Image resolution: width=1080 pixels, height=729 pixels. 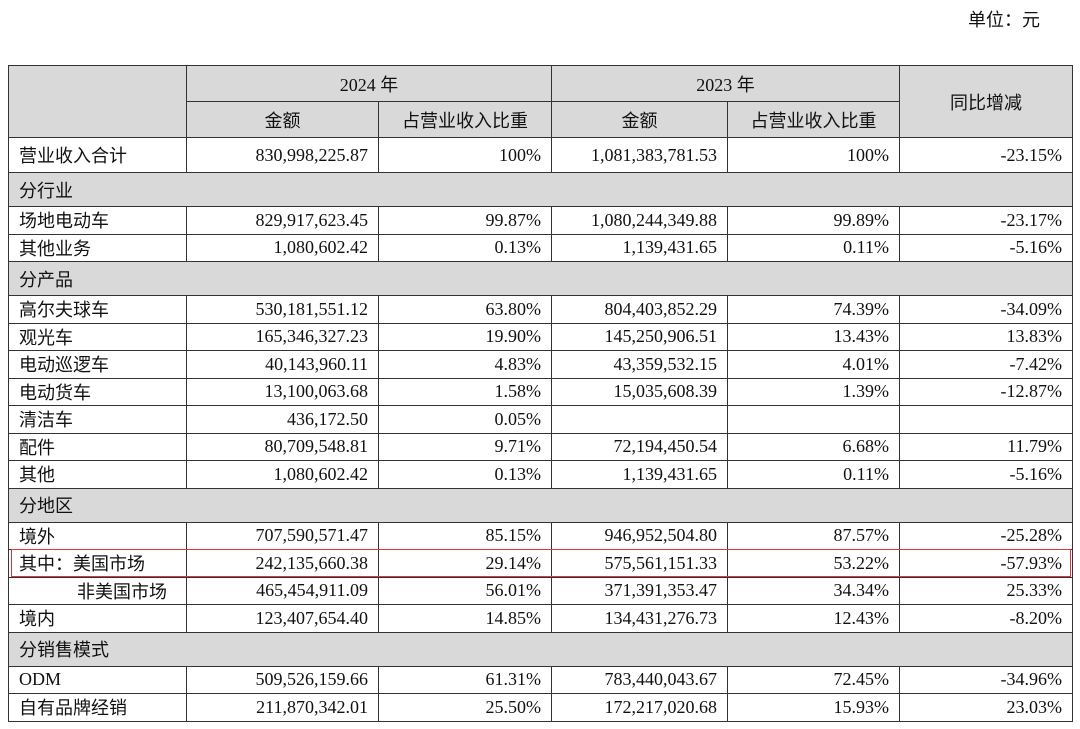 What do you see at coordinates (282, 364) in the screenshot?
I see `value-cell: 40,143,960.11` at bounding box center [282, 364].